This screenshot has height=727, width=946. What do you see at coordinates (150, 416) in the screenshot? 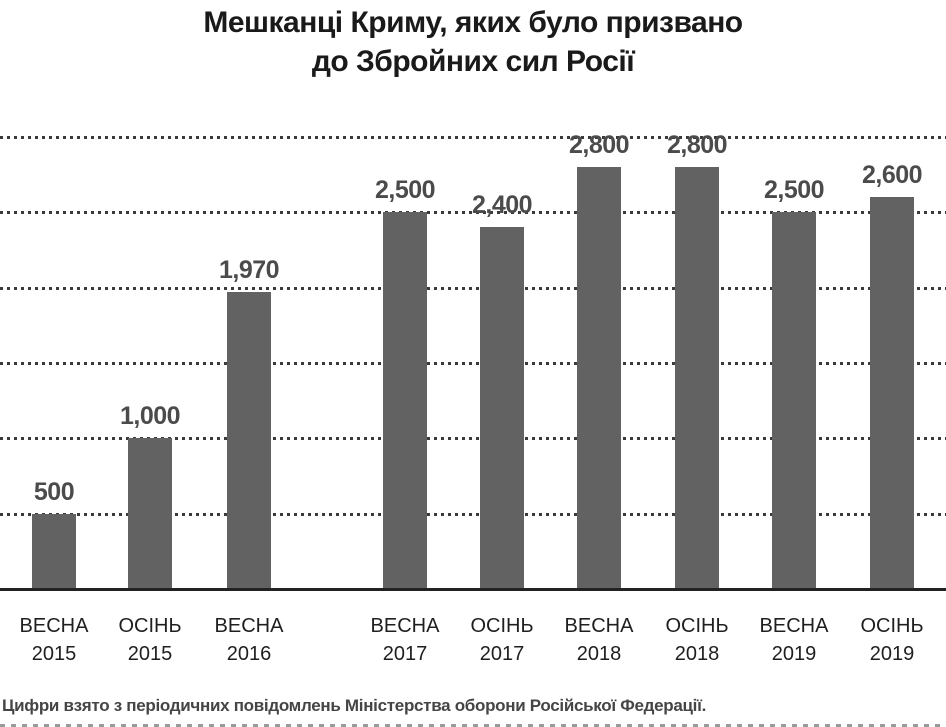
I see `bar-value-label: 1,000` at bounding box center [150, 416].